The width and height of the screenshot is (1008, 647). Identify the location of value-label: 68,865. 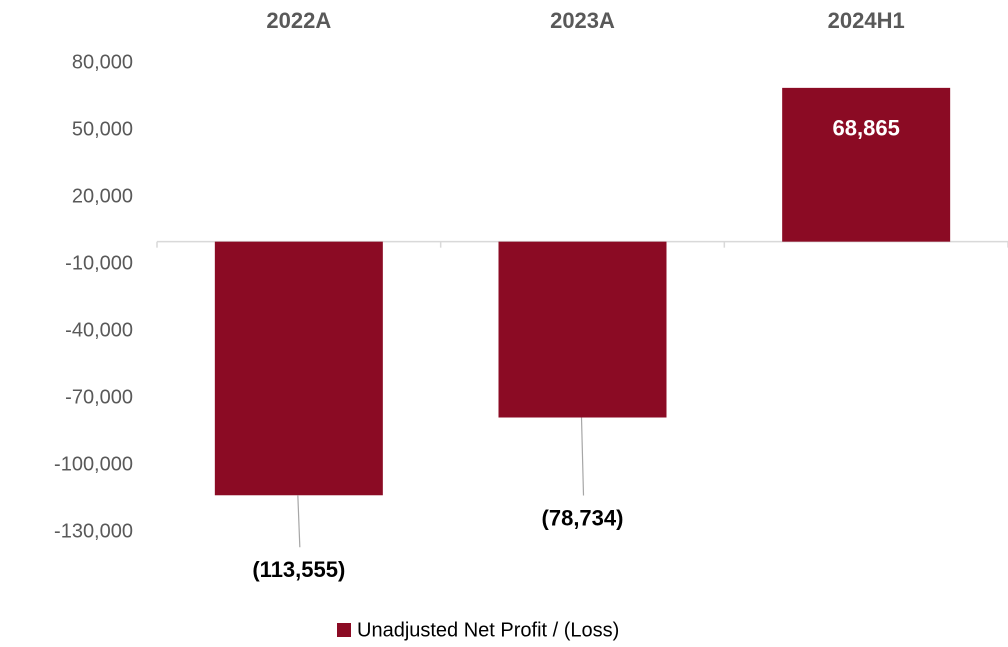
(866, 128).